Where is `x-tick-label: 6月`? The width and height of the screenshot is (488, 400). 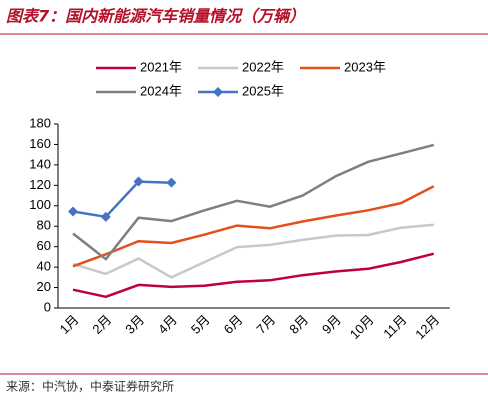
x-tick-label: 6月 is located at coordinates (233, 324).